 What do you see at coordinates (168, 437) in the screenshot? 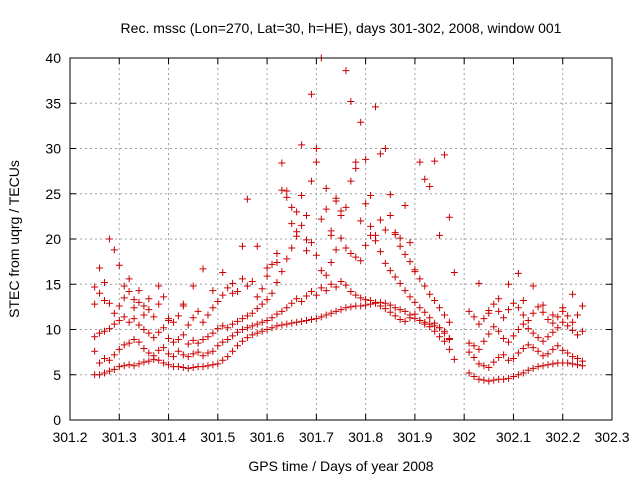
I see `x-tick-label: 301.4` at bounding box center [168, 437].